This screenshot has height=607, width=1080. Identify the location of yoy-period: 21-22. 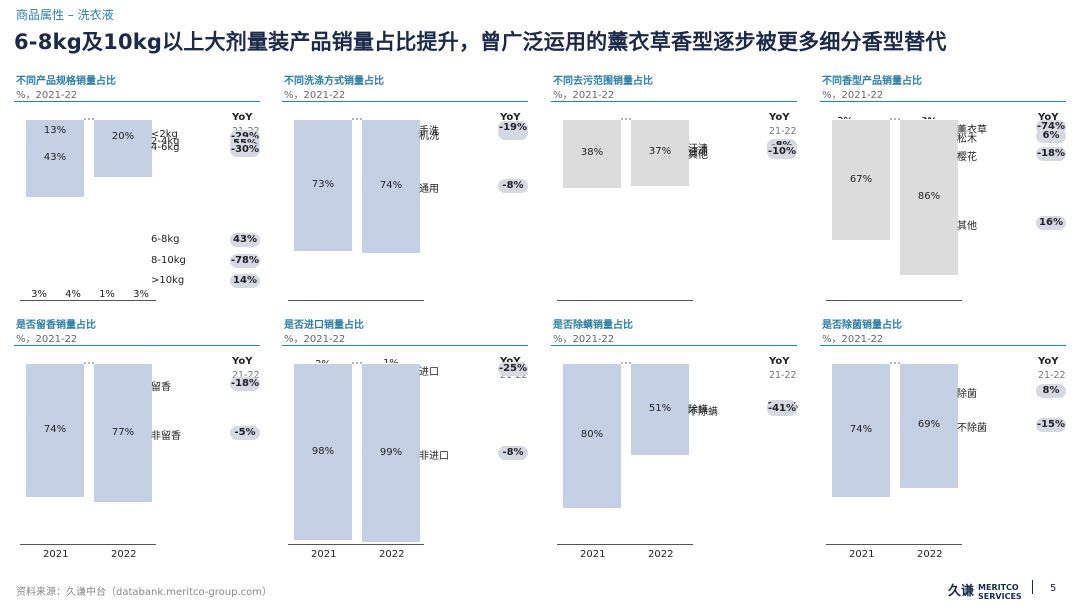
(246, 375).